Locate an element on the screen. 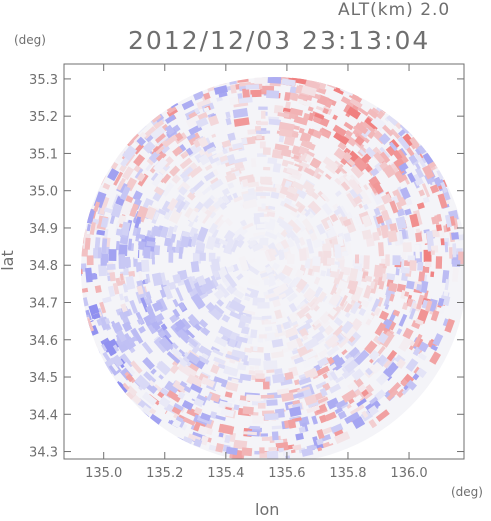  y-tick-label: 34.4 is located at coordinates (43, 415).